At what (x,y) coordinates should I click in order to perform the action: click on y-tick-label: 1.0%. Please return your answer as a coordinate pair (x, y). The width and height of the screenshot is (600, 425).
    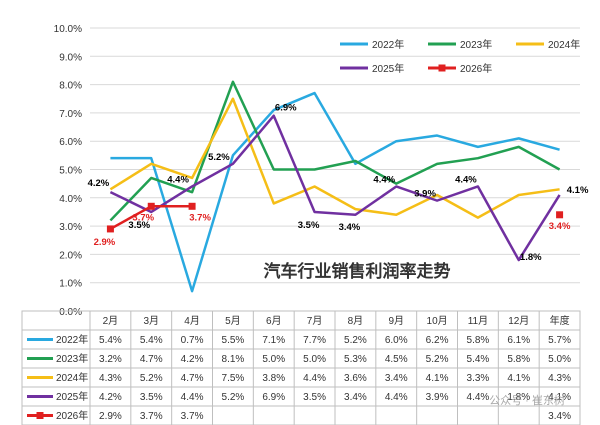
    Looking at the image, I should click on (70, 284).